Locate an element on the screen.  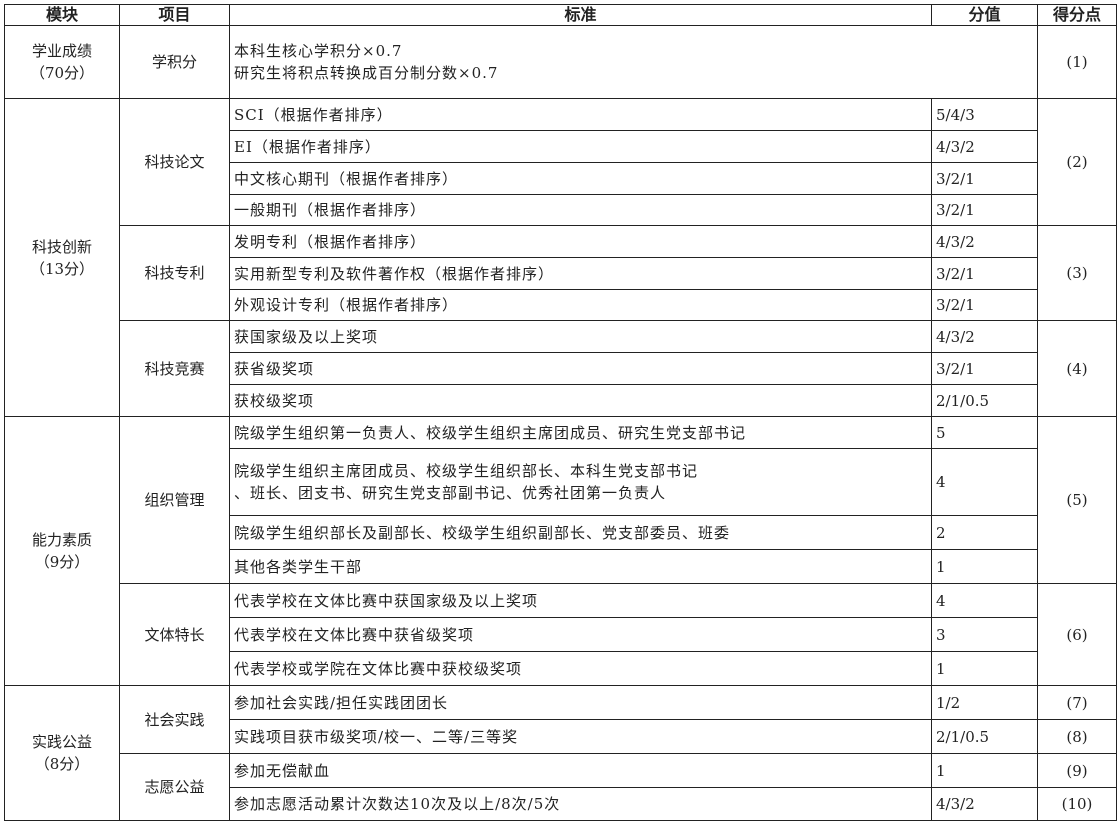
criteria-cell: 代表学校或学院在文体比赛中获校级奖项 is located at coordinates (580, 668).